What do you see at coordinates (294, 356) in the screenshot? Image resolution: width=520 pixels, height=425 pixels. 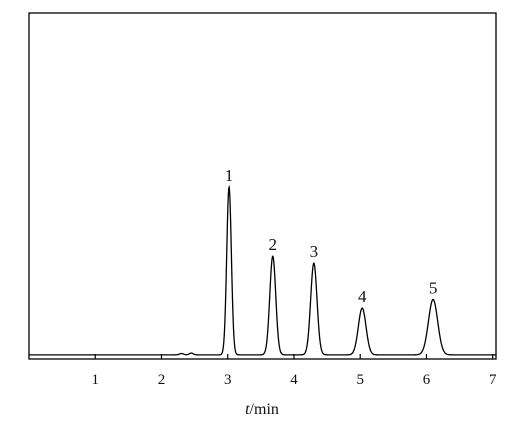 I see `x-axis-ticks` at bounding box center [294, 356].